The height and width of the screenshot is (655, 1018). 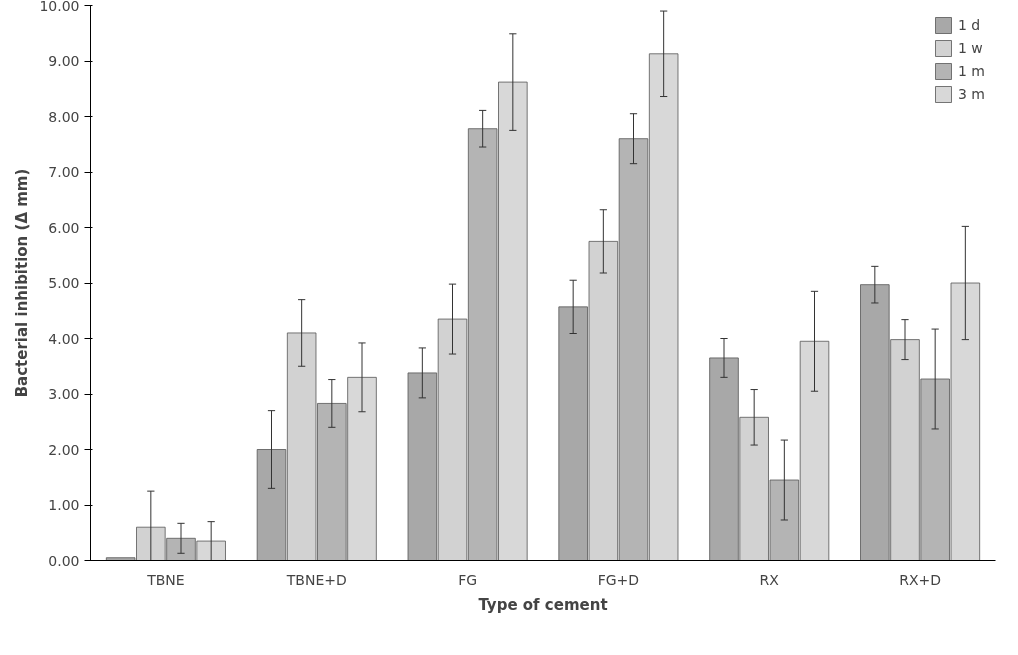 I want to click on y-tick-label: 5.00, so click(x=64, y=283).